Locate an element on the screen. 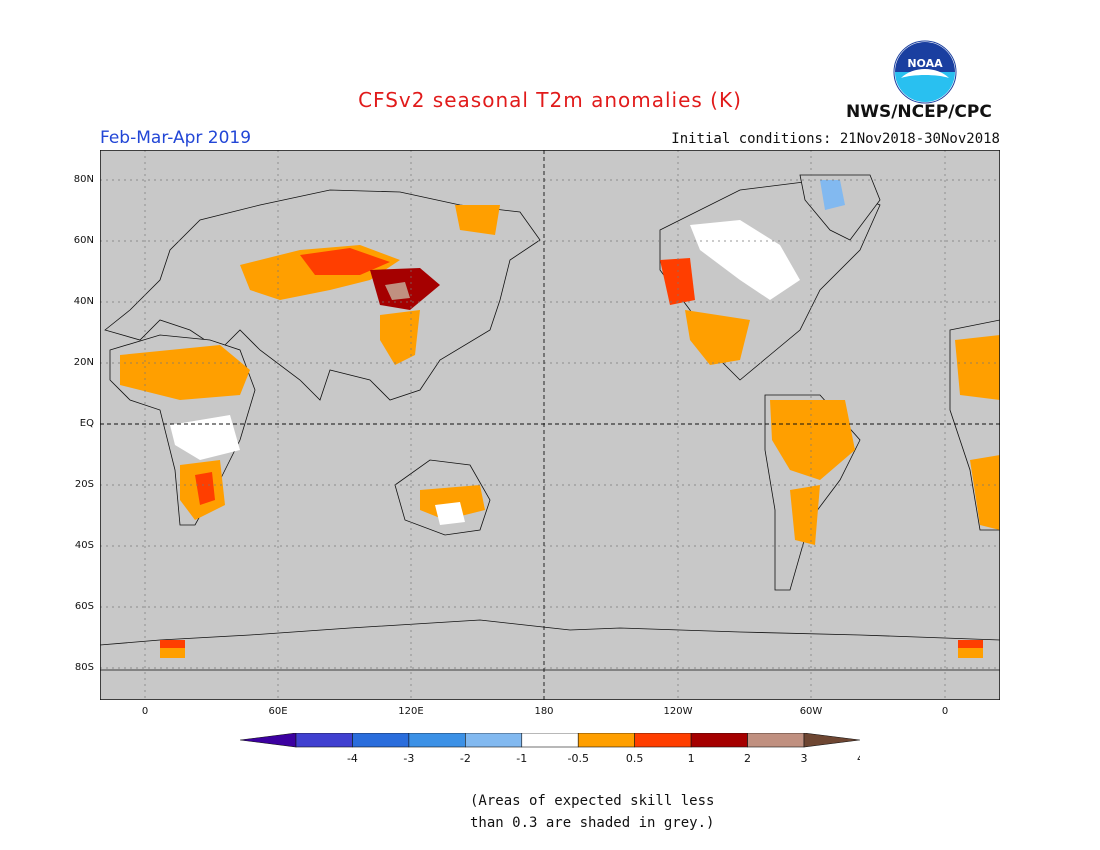 The height and width of the screenshot is (850, 1100). anomaly-warm-kamchatka is located at coordinates (477, 220).